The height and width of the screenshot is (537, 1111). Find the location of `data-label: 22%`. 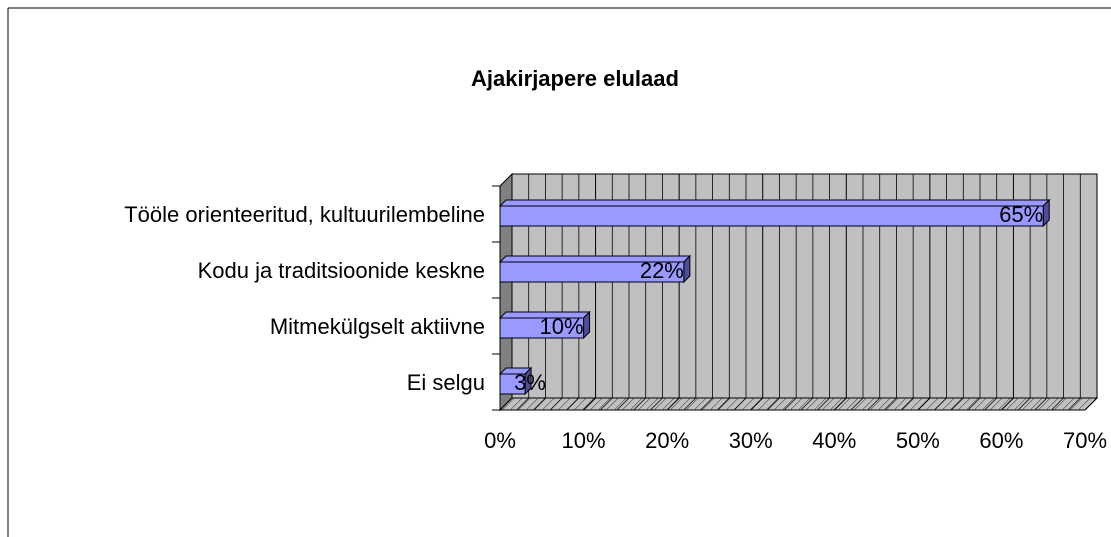

data-label: 22% is located at coordinates (662, 270).